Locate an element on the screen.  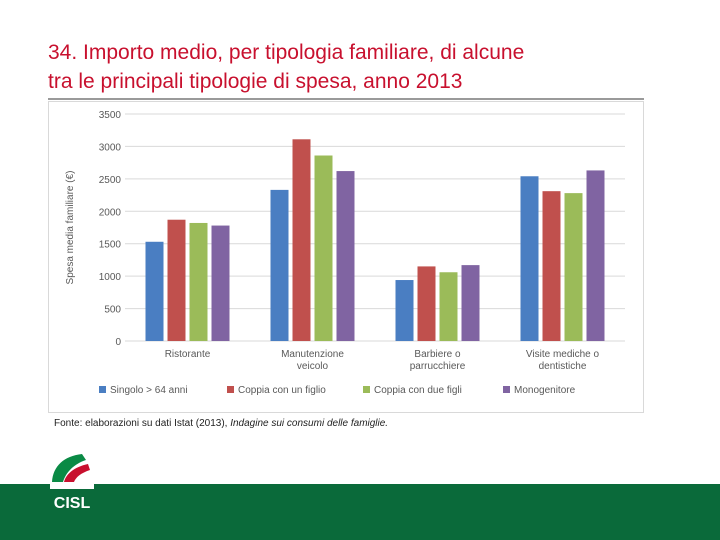
y-tick-label: 2000 is located at coordinates (110, 212).